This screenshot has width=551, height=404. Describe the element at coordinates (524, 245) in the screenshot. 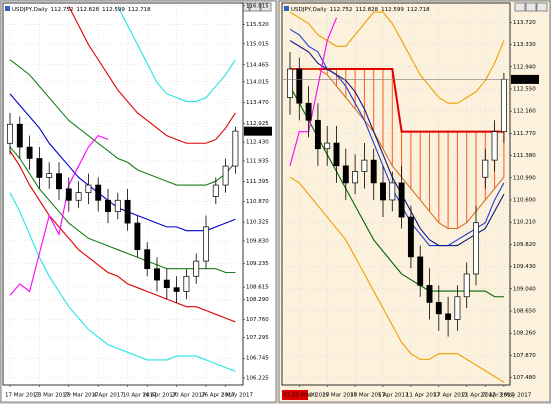

I see `y-tick-label: 109.820` at that location.